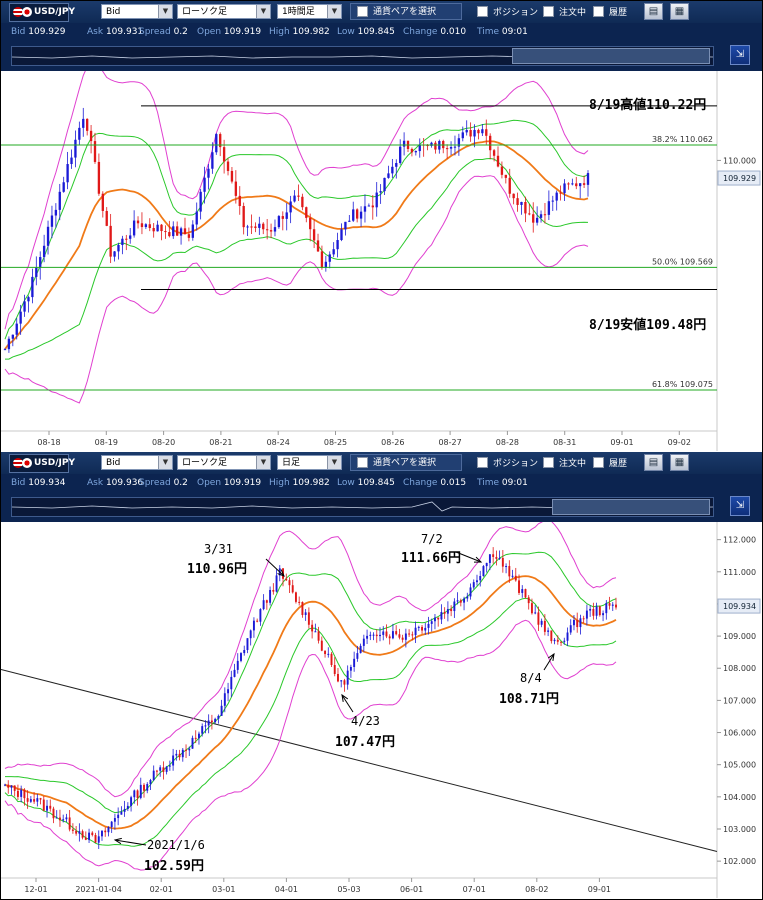  Describe the element at coordinates (309, 11) in the screenshot. I see `timeframe-select: 1時間足 ▼` at that location.